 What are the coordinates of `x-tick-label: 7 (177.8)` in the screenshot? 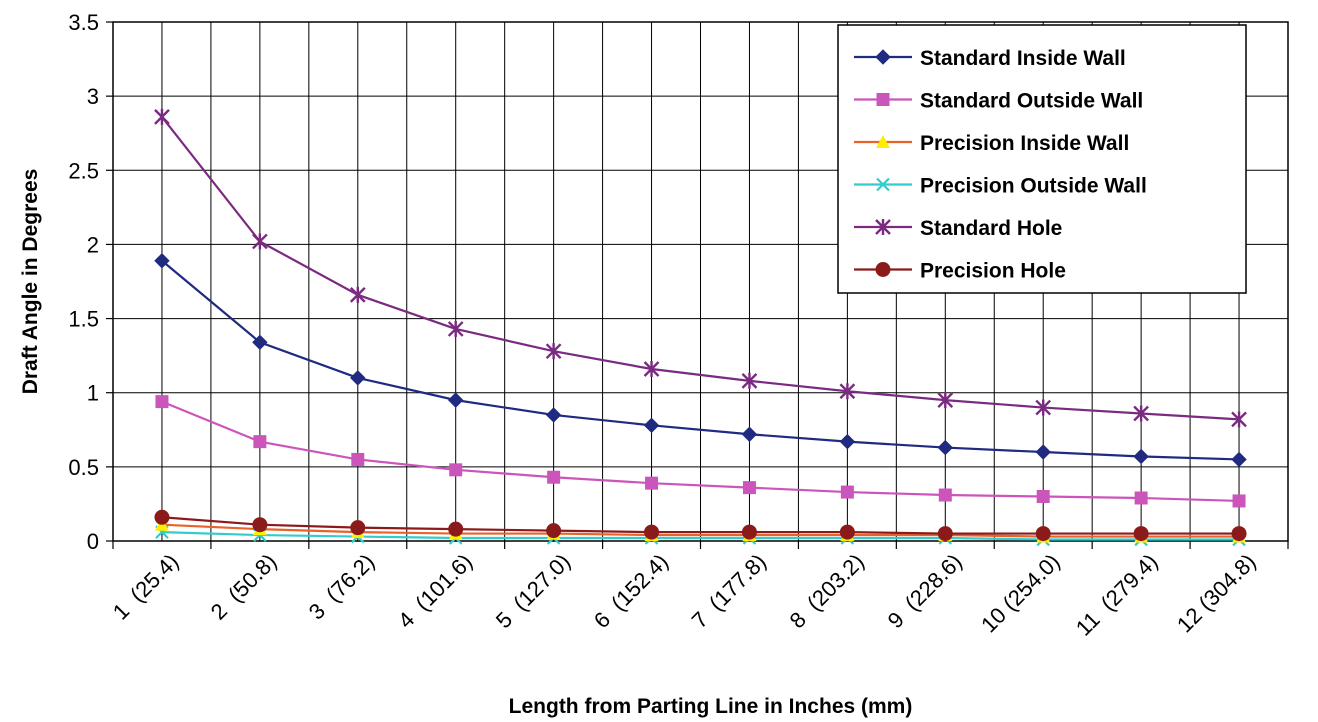 It's located at (729, 591).